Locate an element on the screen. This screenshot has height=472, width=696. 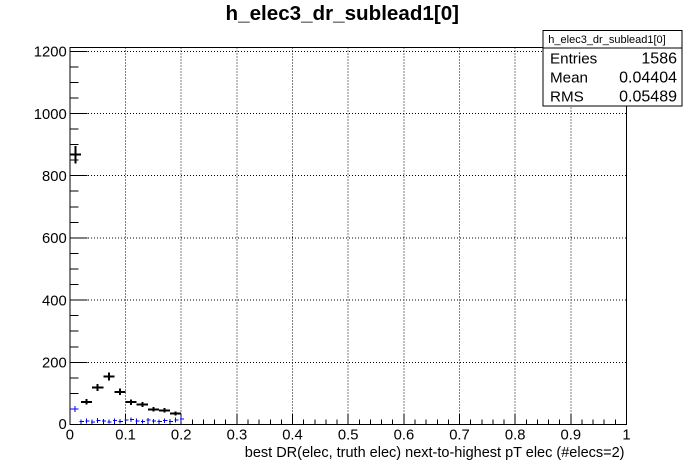
svg-text: 400 is located at coordinates (54, 301).